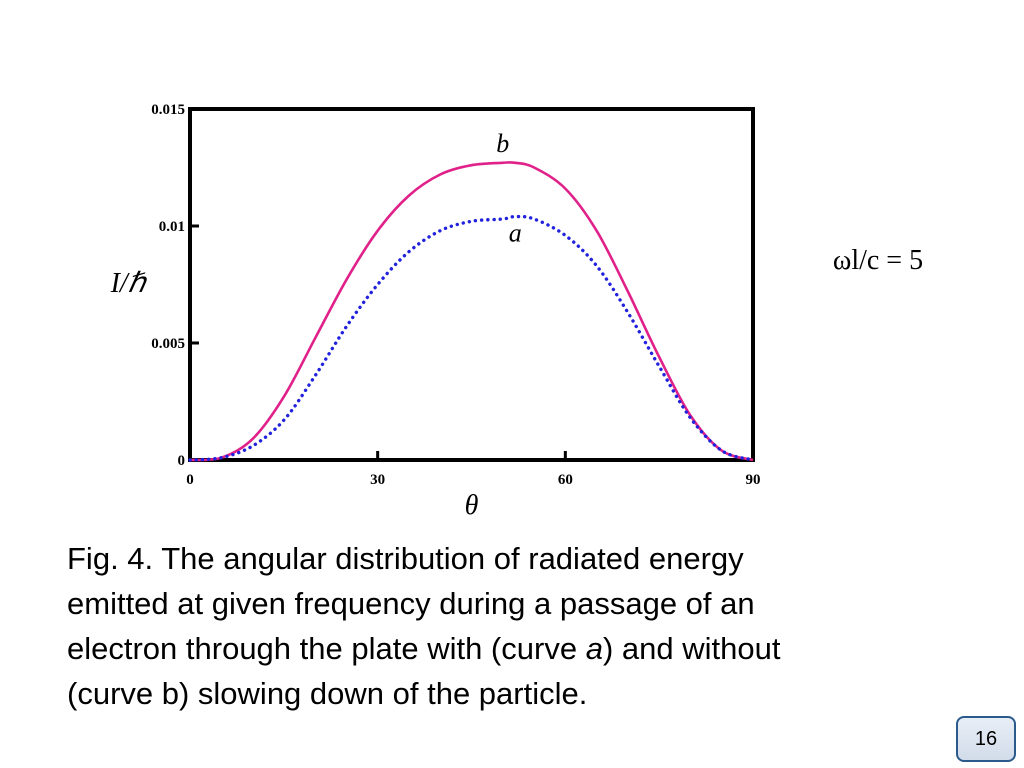 Image resolution: width=1024 pixels, height=768 pixels. What do you see at coordinates (472, 505) in the screenshot?
I see `x-axis-label: θ` at bounding box center [472, 505].